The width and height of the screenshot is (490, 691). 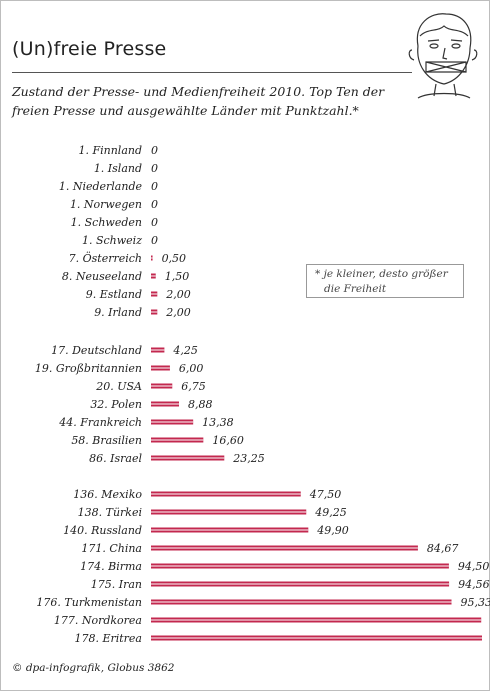 What do you see at coordinates (118, 386) in the screenshot?
I see `category-label: 20. USA` at bounding box center [118, 386].